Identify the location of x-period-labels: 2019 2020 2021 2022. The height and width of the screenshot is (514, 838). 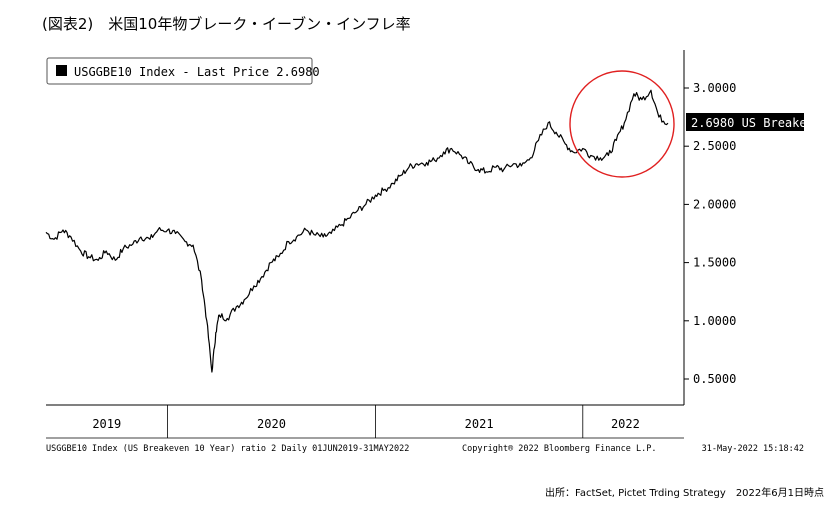
(366, 424).